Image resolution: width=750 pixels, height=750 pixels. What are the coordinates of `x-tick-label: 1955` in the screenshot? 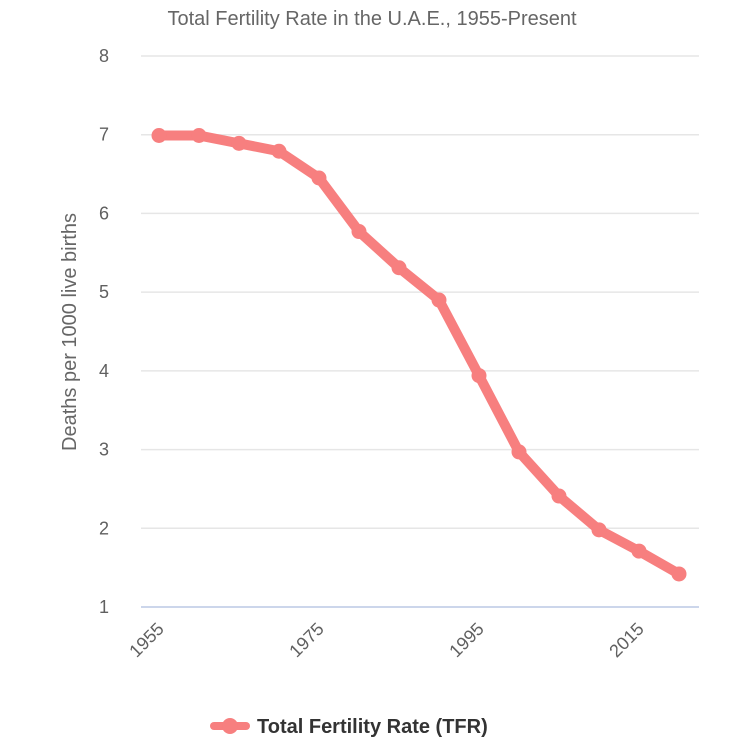 It's located at (146, 640).